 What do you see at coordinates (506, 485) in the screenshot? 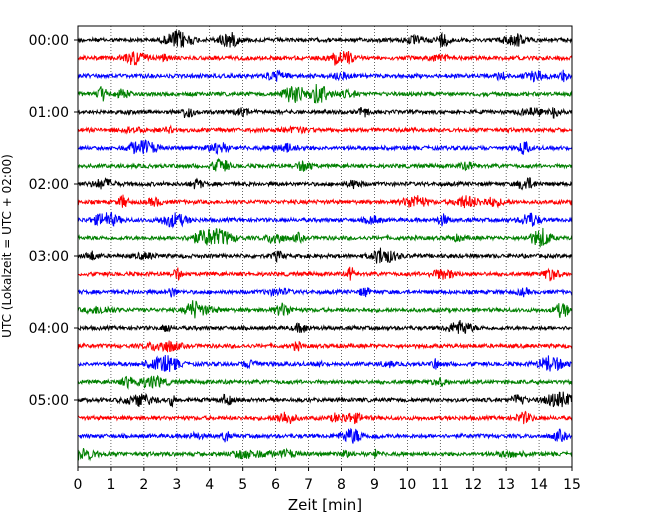
I see `x-tick-label-13: 13` at bounding box center [506, 485].